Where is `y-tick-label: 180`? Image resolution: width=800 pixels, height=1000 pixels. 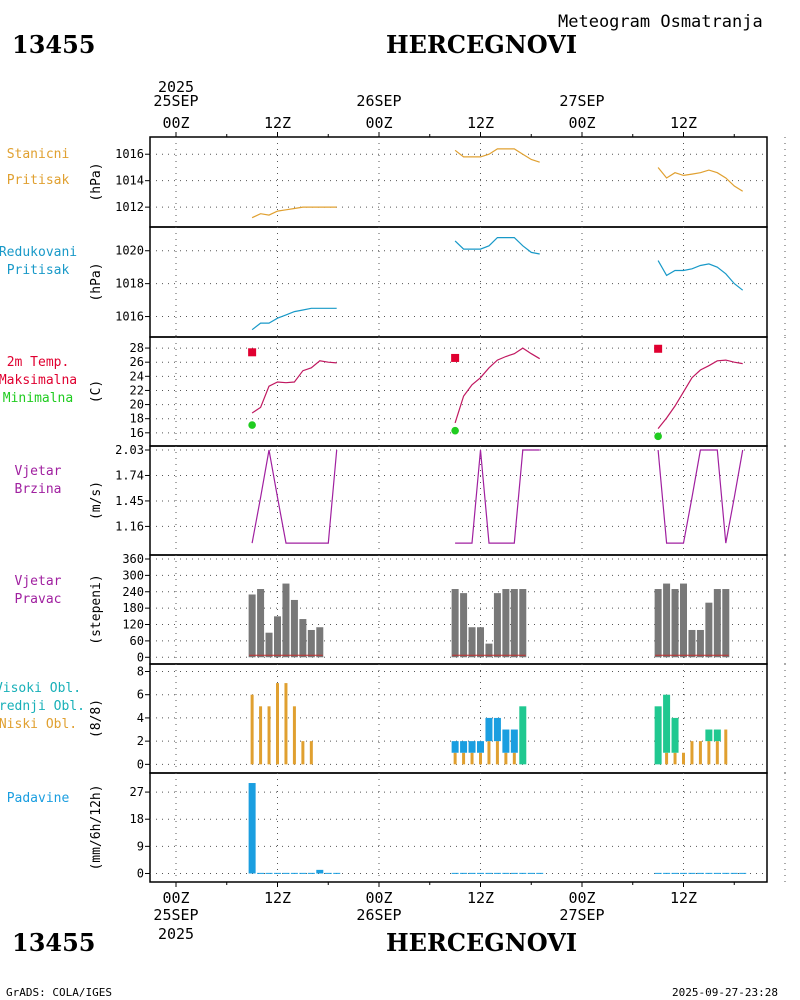
y-tick-label: 180 is located at coordinates (133, 608).